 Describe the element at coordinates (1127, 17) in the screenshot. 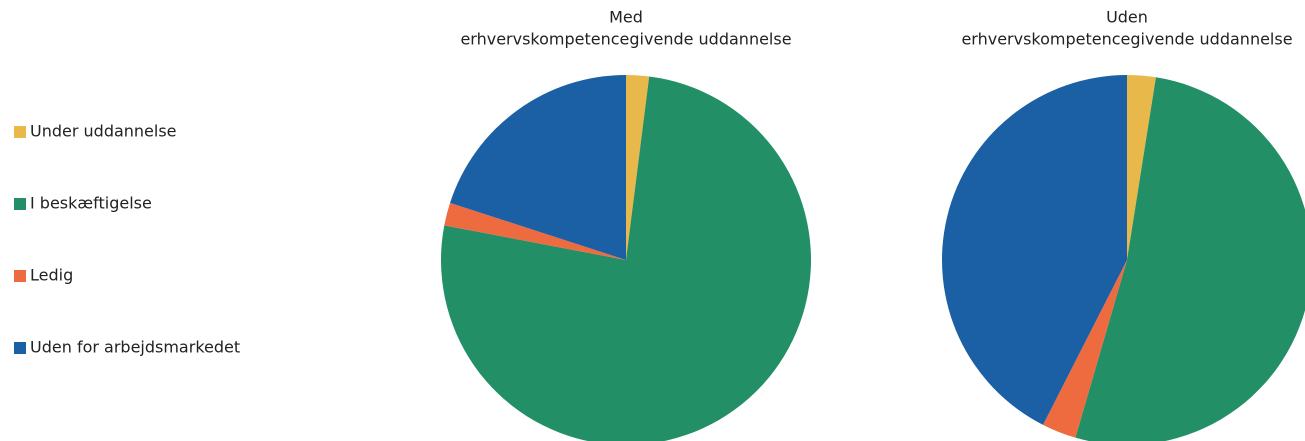

I see `chart-title: Uden` at that location.